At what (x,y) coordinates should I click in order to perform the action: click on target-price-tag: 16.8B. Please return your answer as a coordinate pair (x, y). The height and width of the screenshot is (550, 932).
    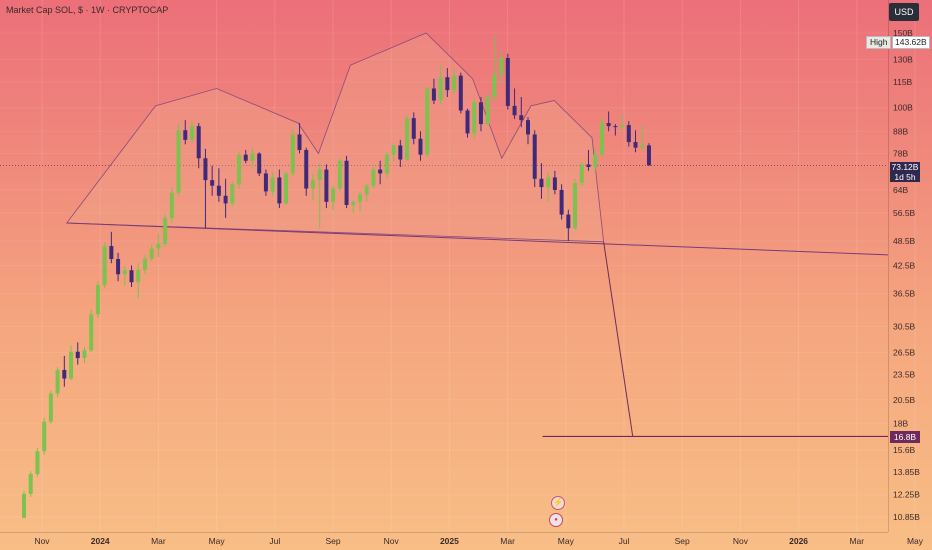
    Looking at the image, I should click on (905, 437).